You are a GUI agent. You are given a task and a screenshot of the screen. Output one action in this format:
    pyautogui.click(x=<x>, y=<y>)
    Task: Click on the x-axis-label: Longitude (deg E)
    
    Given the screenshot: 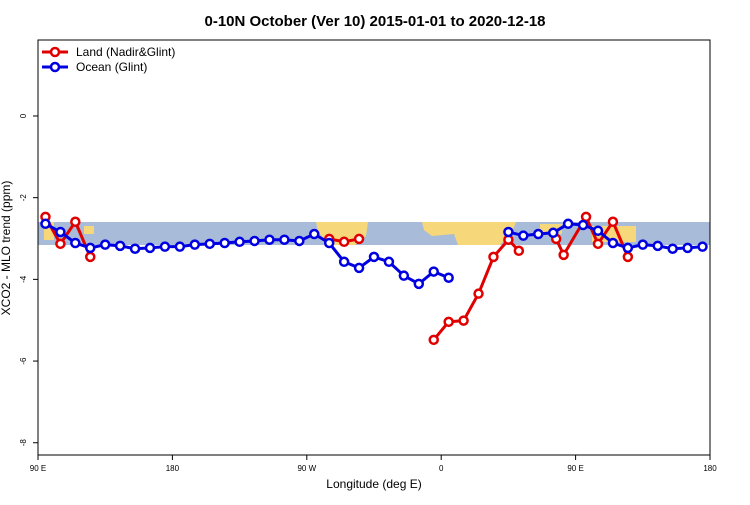 What is the action you would take?
    pyautogui.click(x=373, y=484)
    